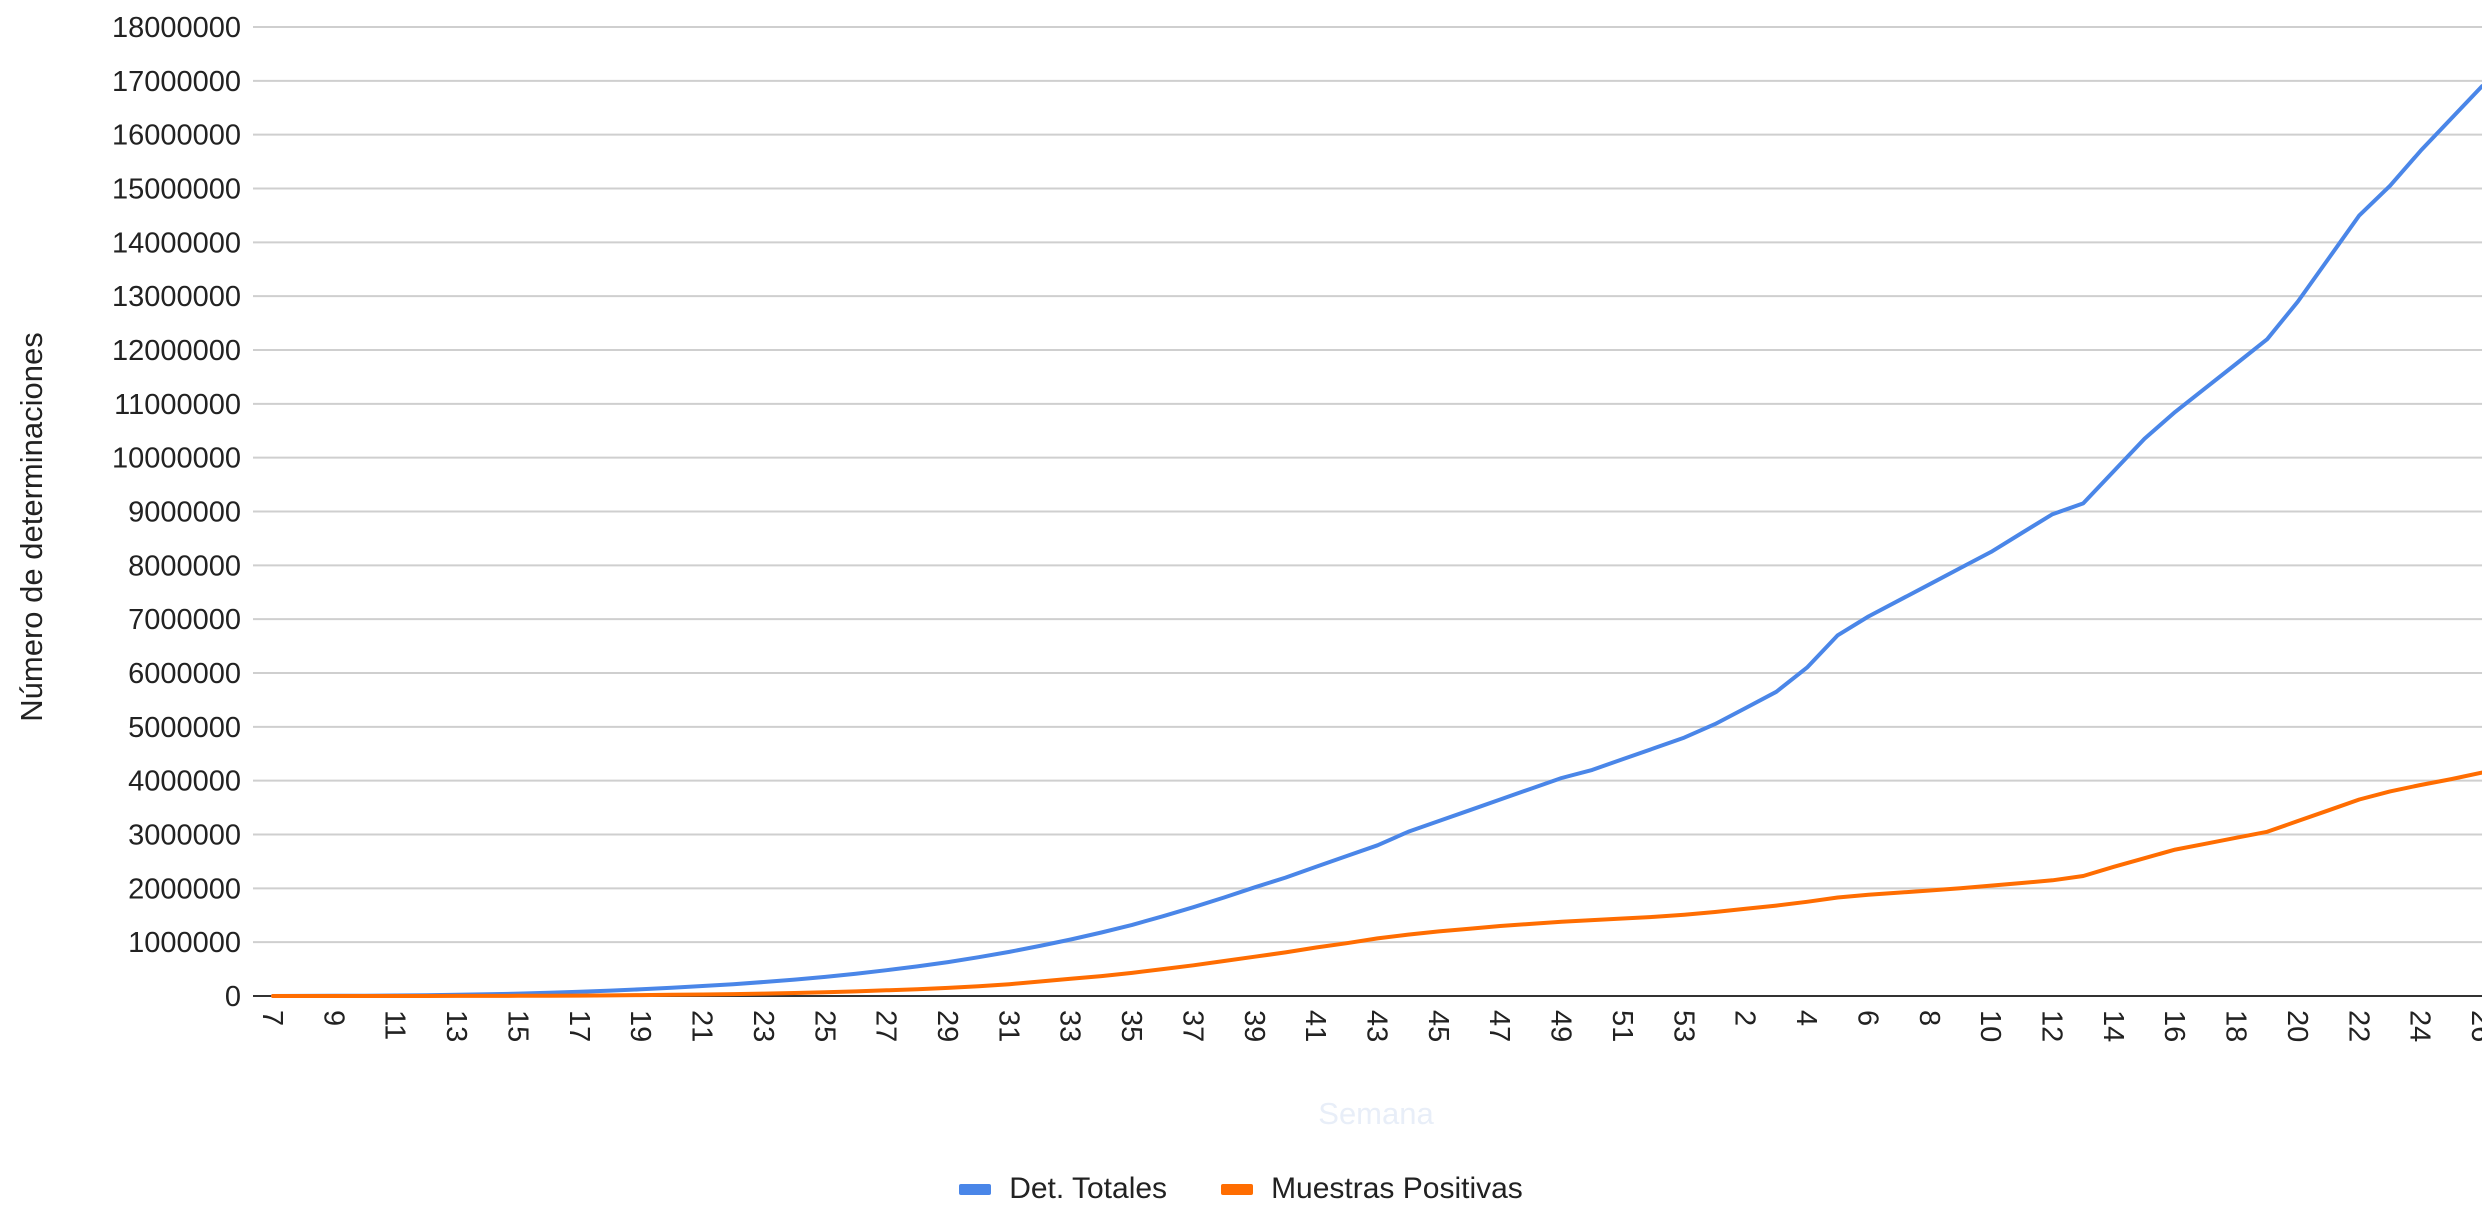  Describe the element at coordinates (640, 1026) in the screenshot. I see `x-tick-label: 19` at that location.